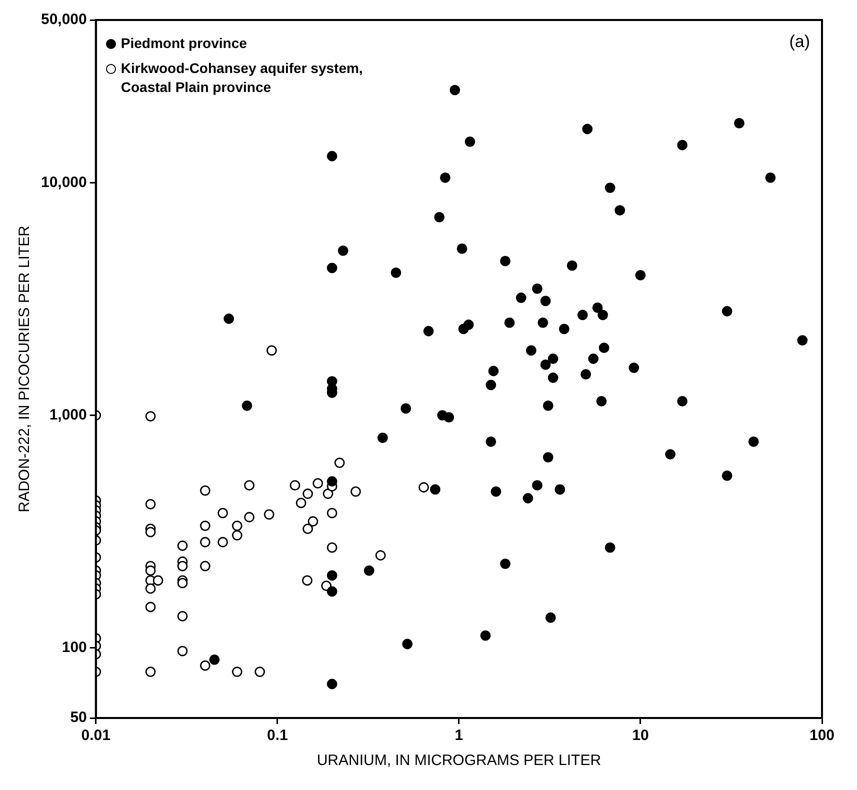 This screenshot has height=790, width=857. I want to click on x-tick-label: 10, so click(640, 735).